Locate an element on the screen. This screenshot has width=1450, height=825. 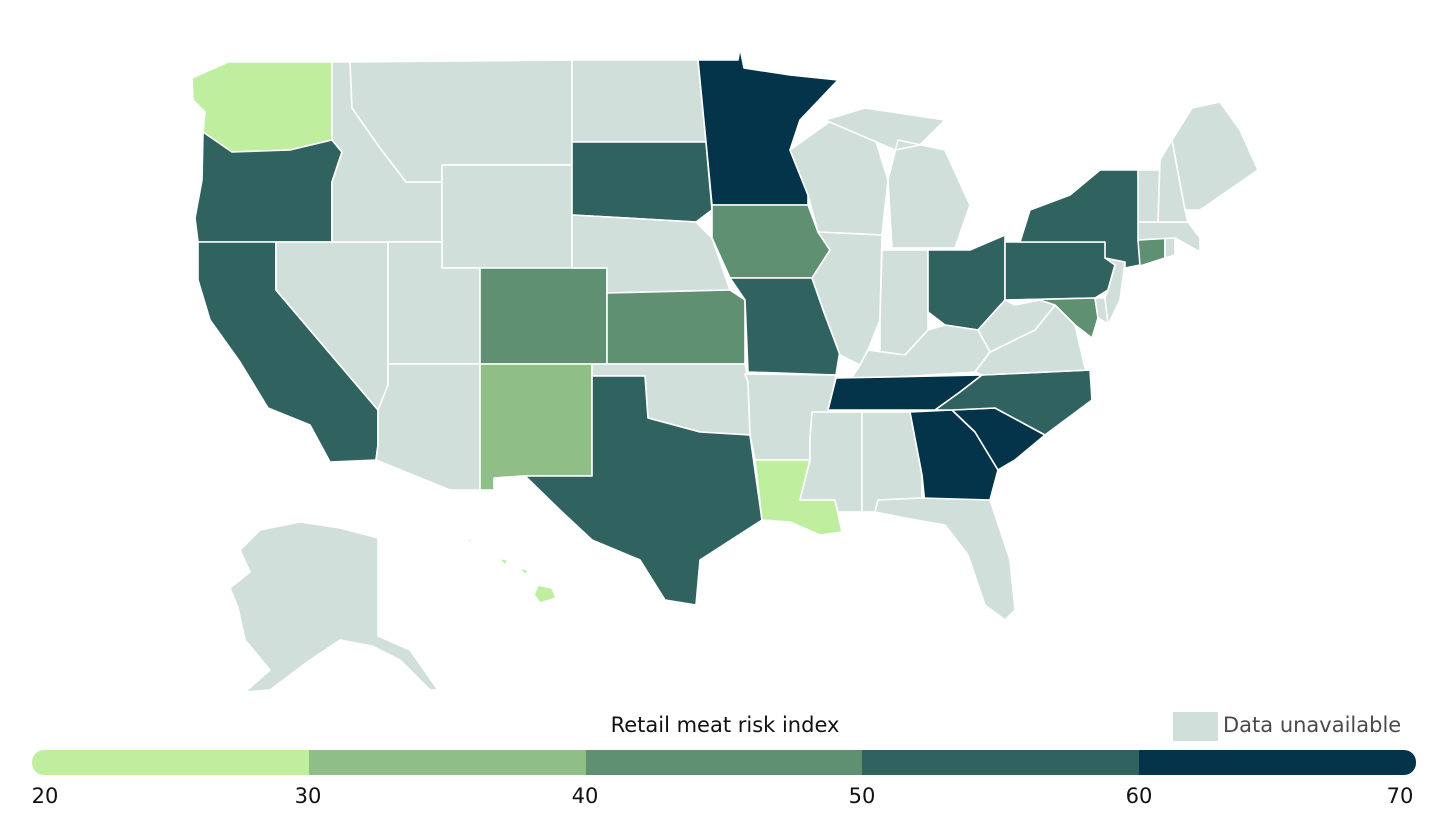
data-unavailable-label: Data unavailable is located at coordinates (1312, 725).